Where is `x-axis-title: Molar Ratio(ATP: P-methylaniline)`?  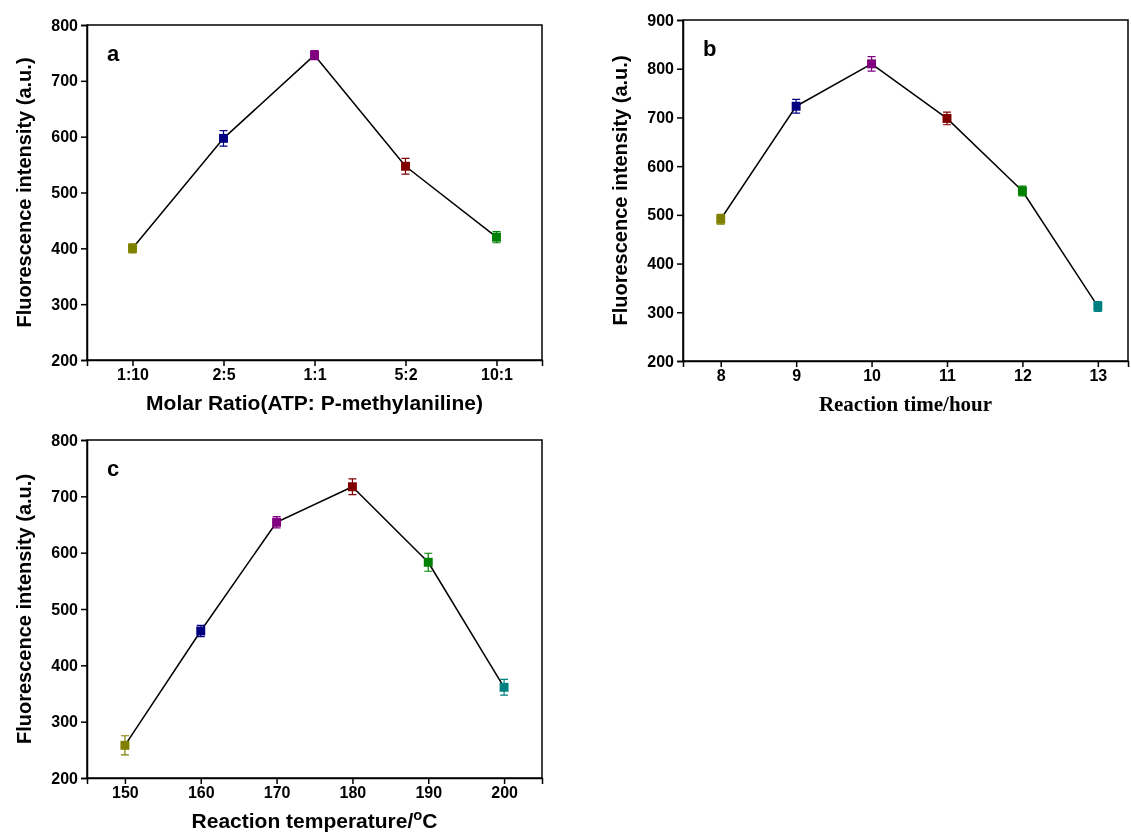 x-axis-title: Molar Ratio(ATP: P-methylaniline) is located at coordinates (314, 402).